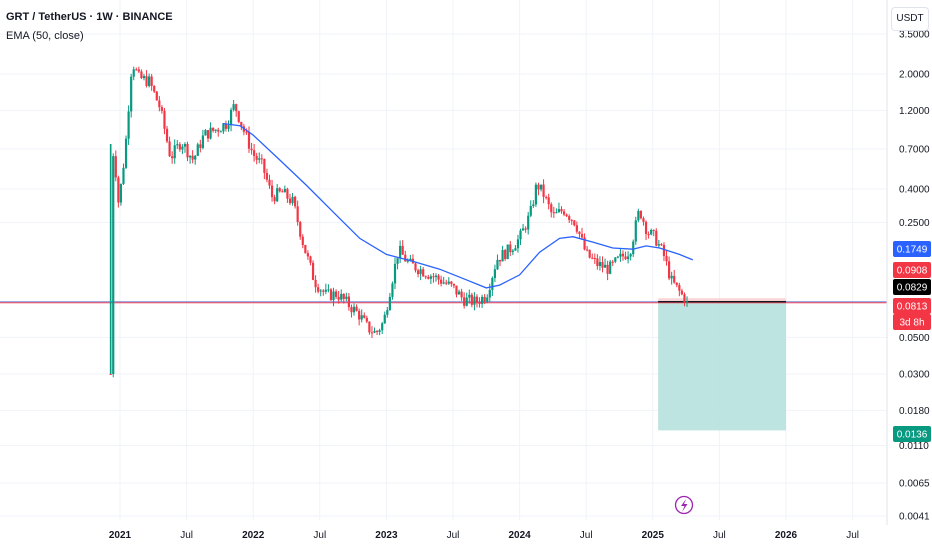 Image resolution: width=932 pixels, height=550 pixels. Describe the element at coordinates (912, 250) in the screenshot. I see `price-badge-label: 0.1749` at that location.